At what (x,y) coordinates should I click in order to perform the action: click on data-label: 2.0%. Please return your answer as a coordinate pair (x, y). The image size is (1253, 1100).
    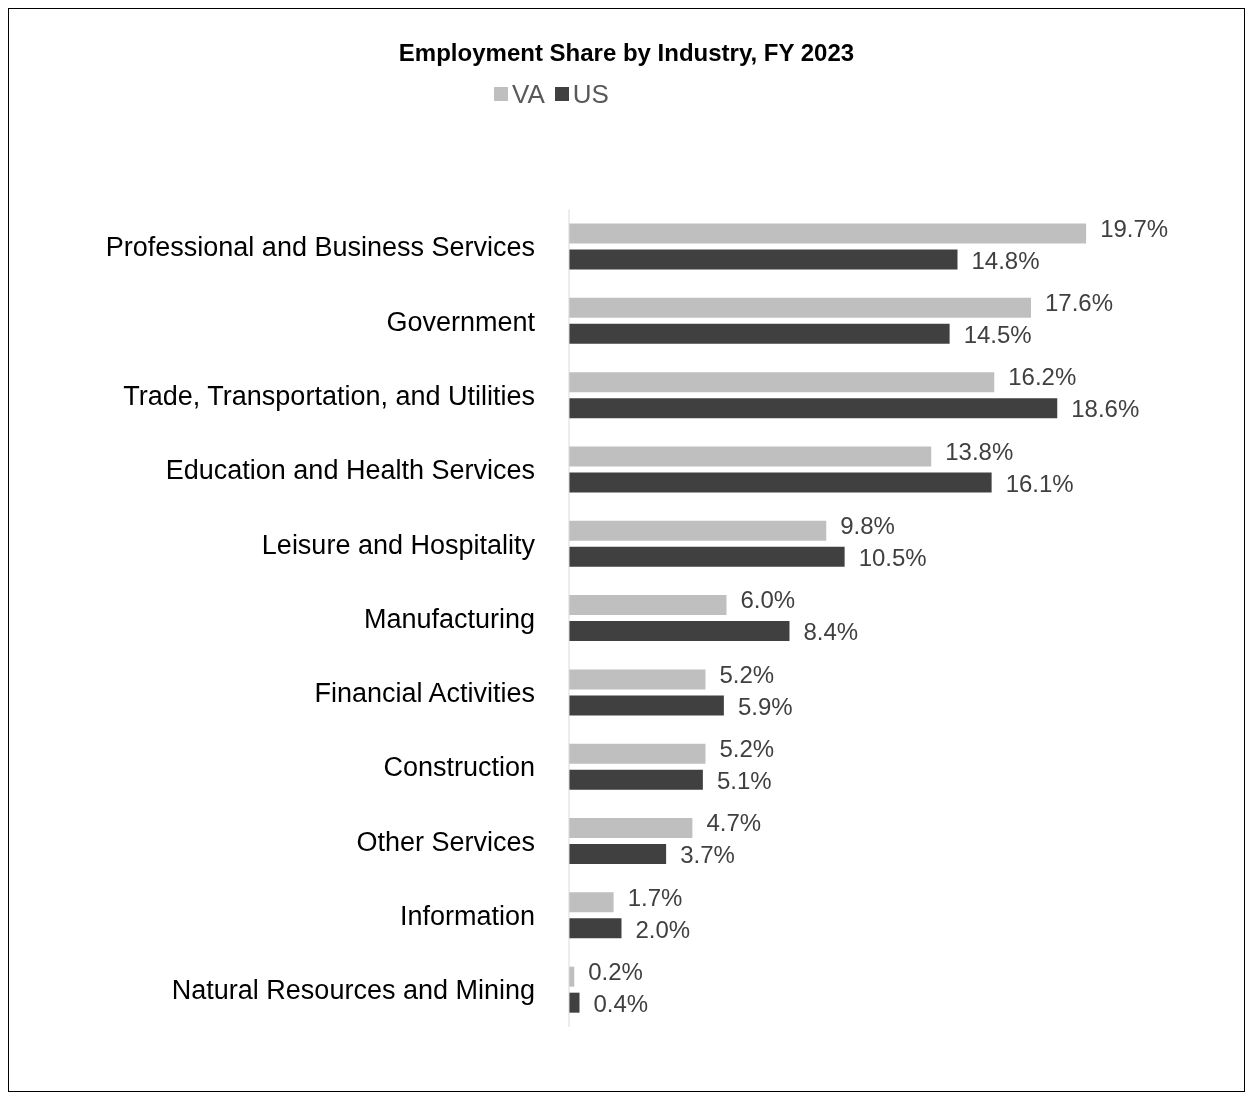
    Looking at the image, I should click on (663, 929).